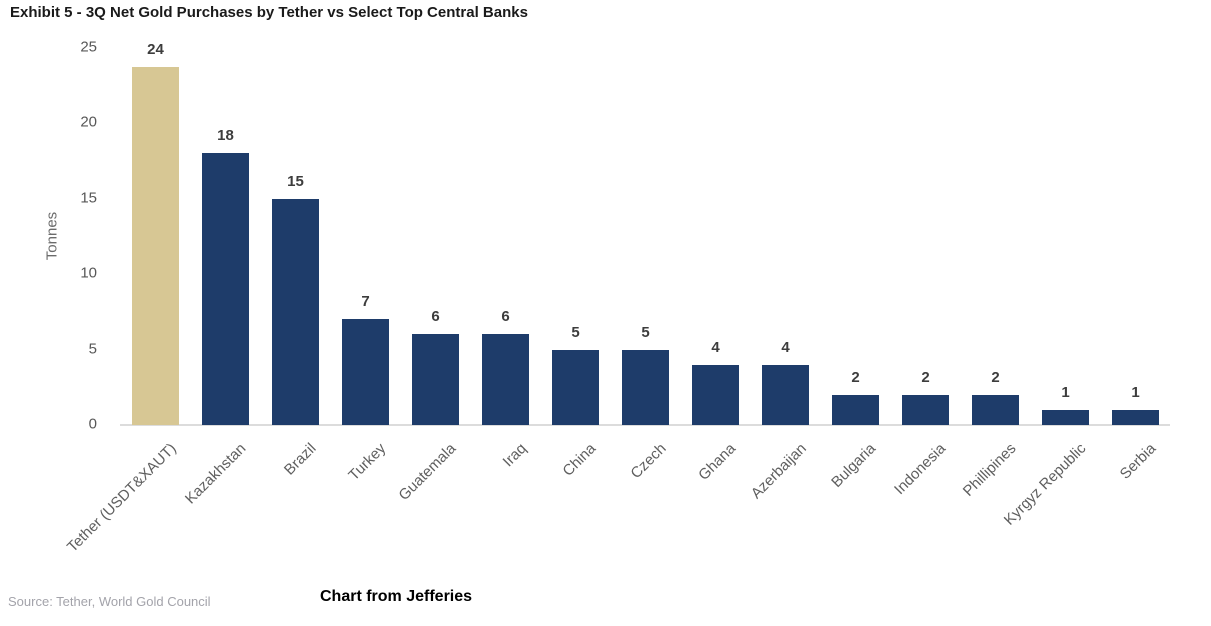 This screenshot has height=626, width=1211. I want to click on bar-kyrgyz-republic, so click(1065, 417).